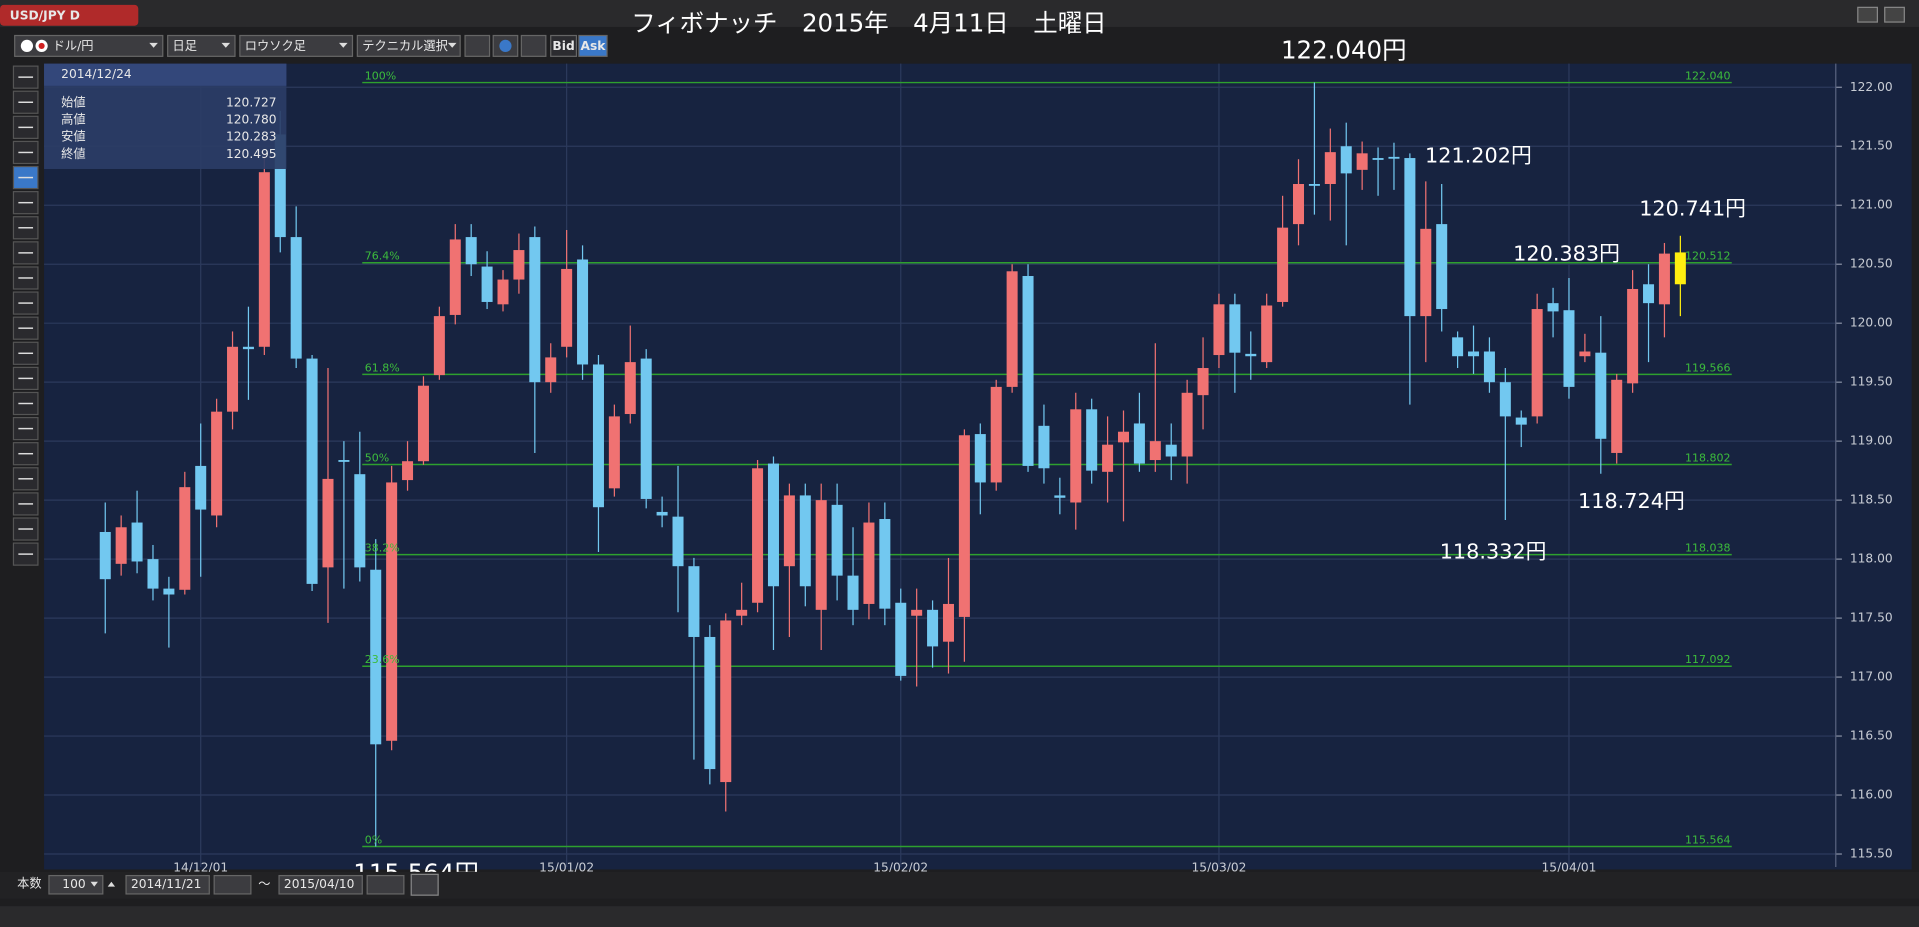 Image resolution: width=1919 pixels, height=927 pixels. I want to click on y-tick-label: 119.00, so click(1871, 441).